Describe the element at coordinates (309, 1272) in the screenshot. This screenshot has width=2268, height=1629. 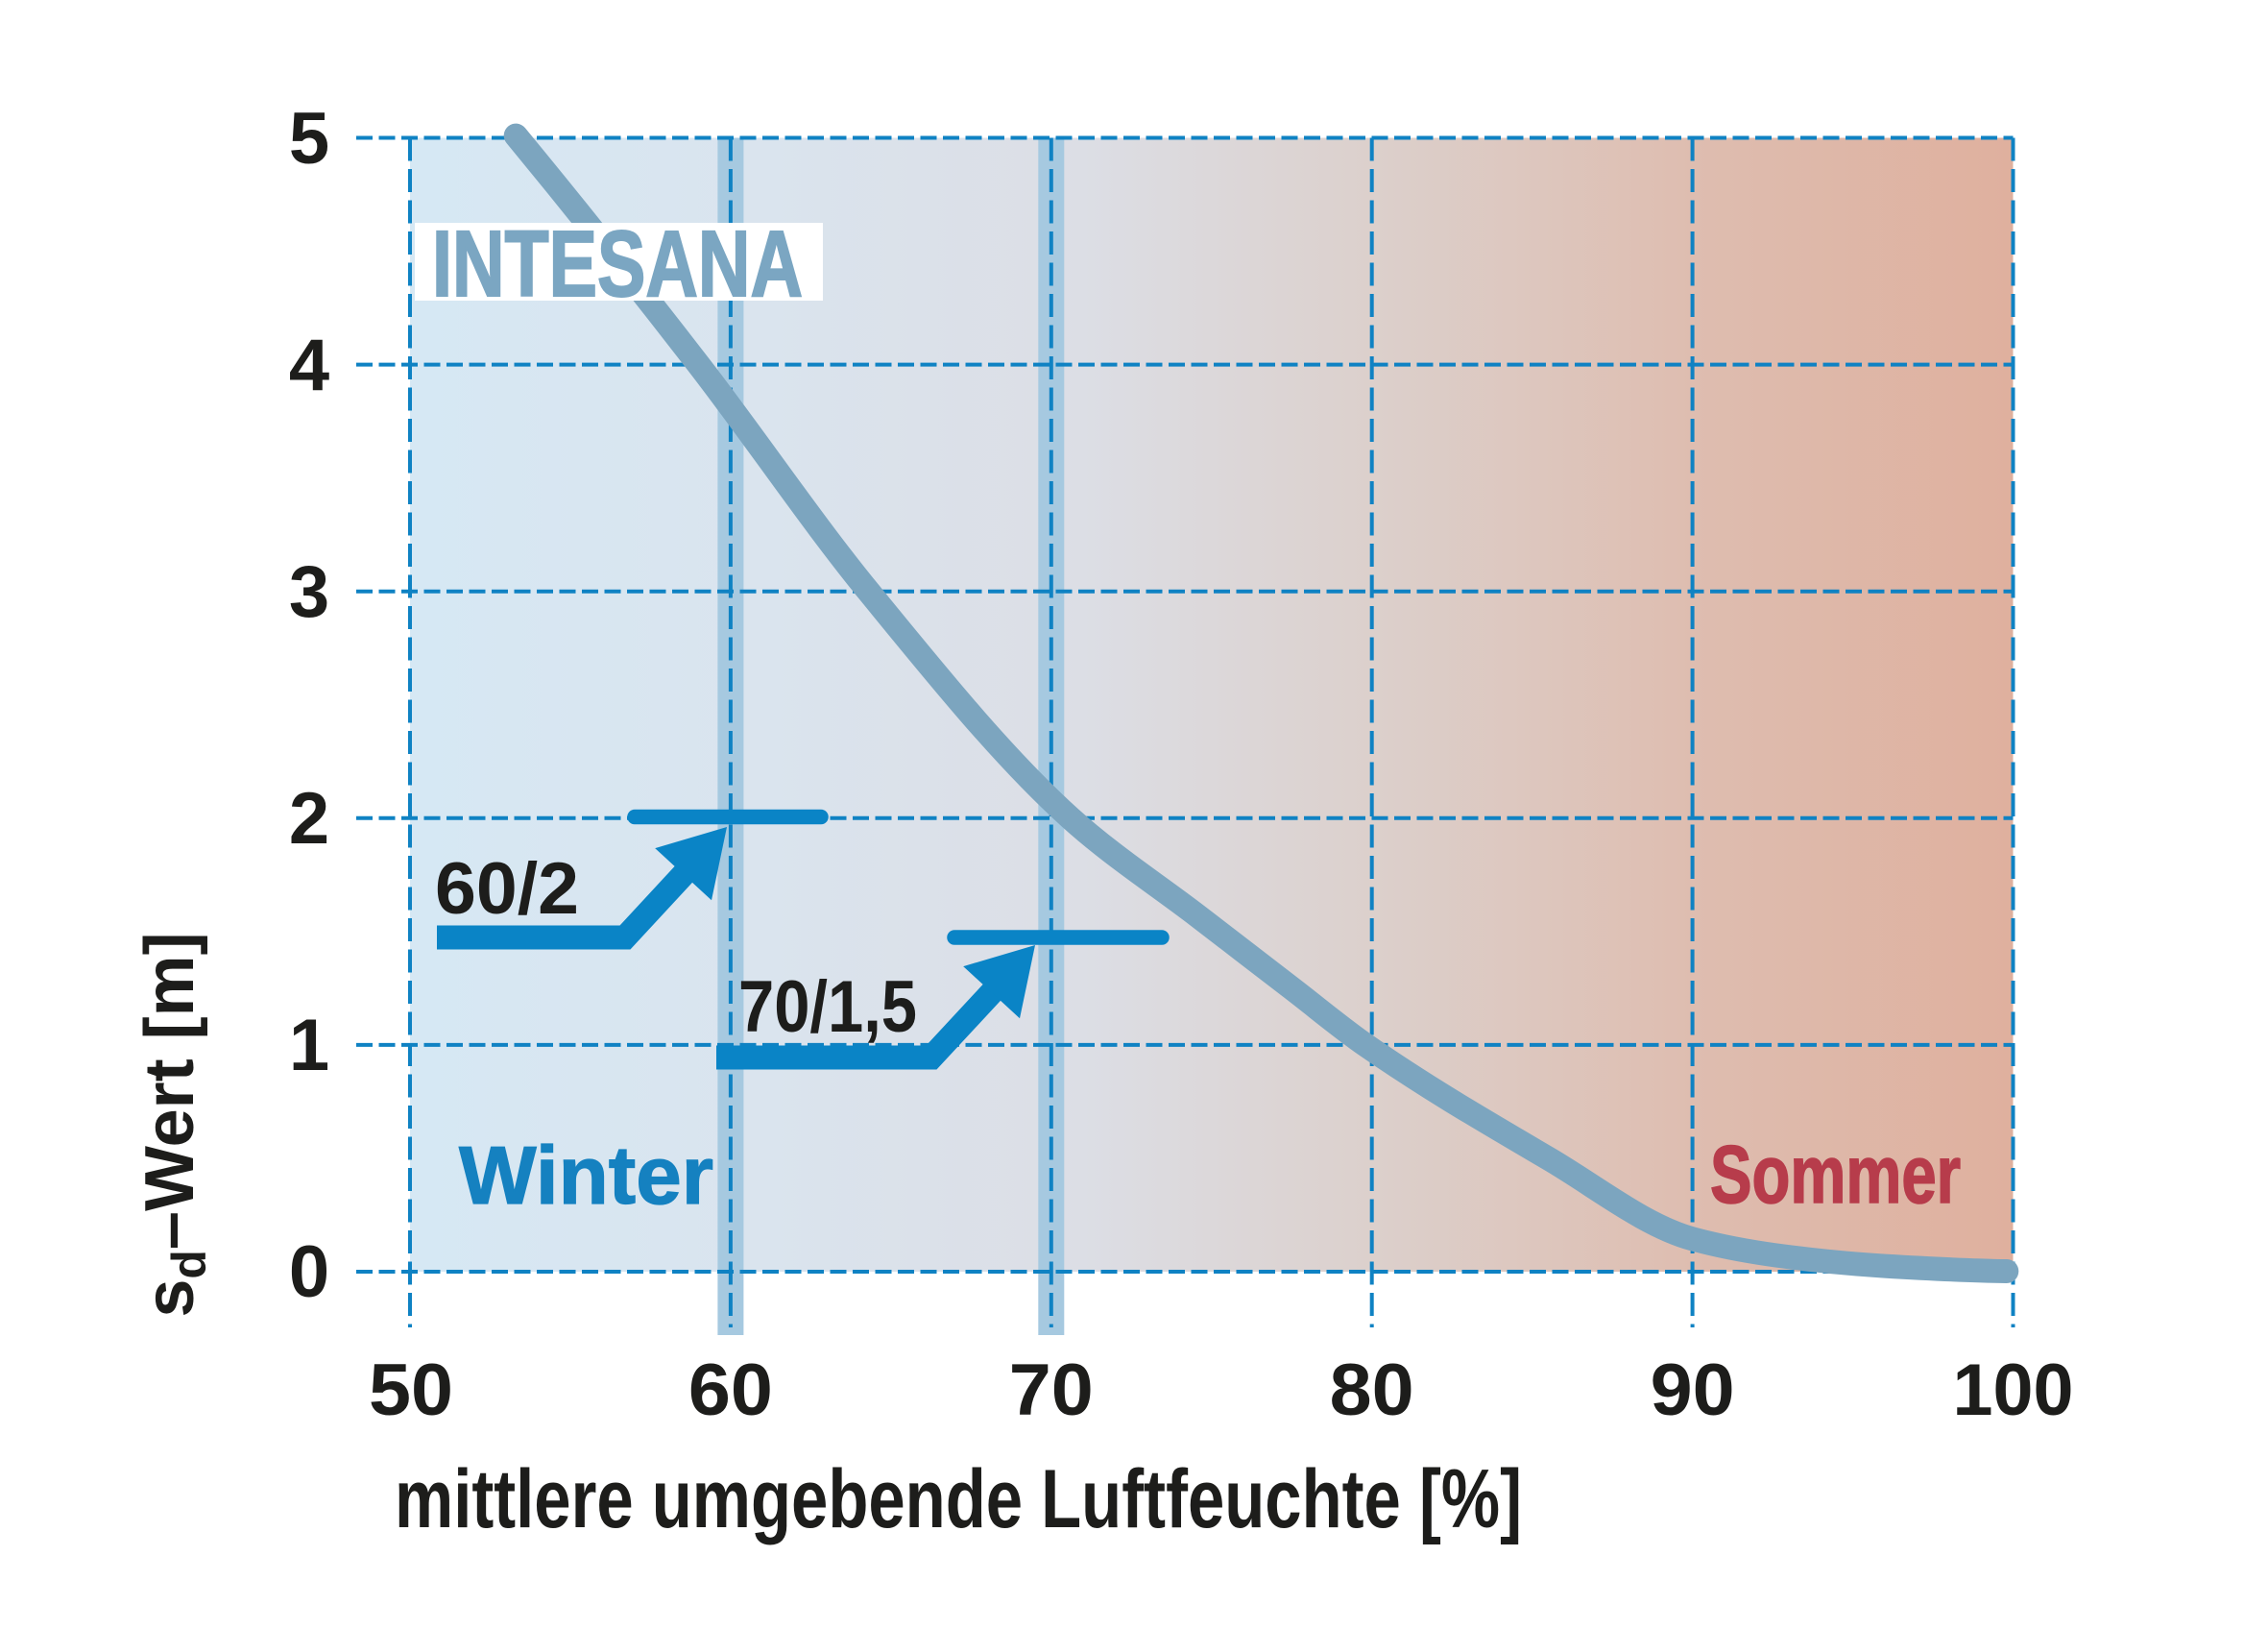
I see `svg-text: 0` at that location.